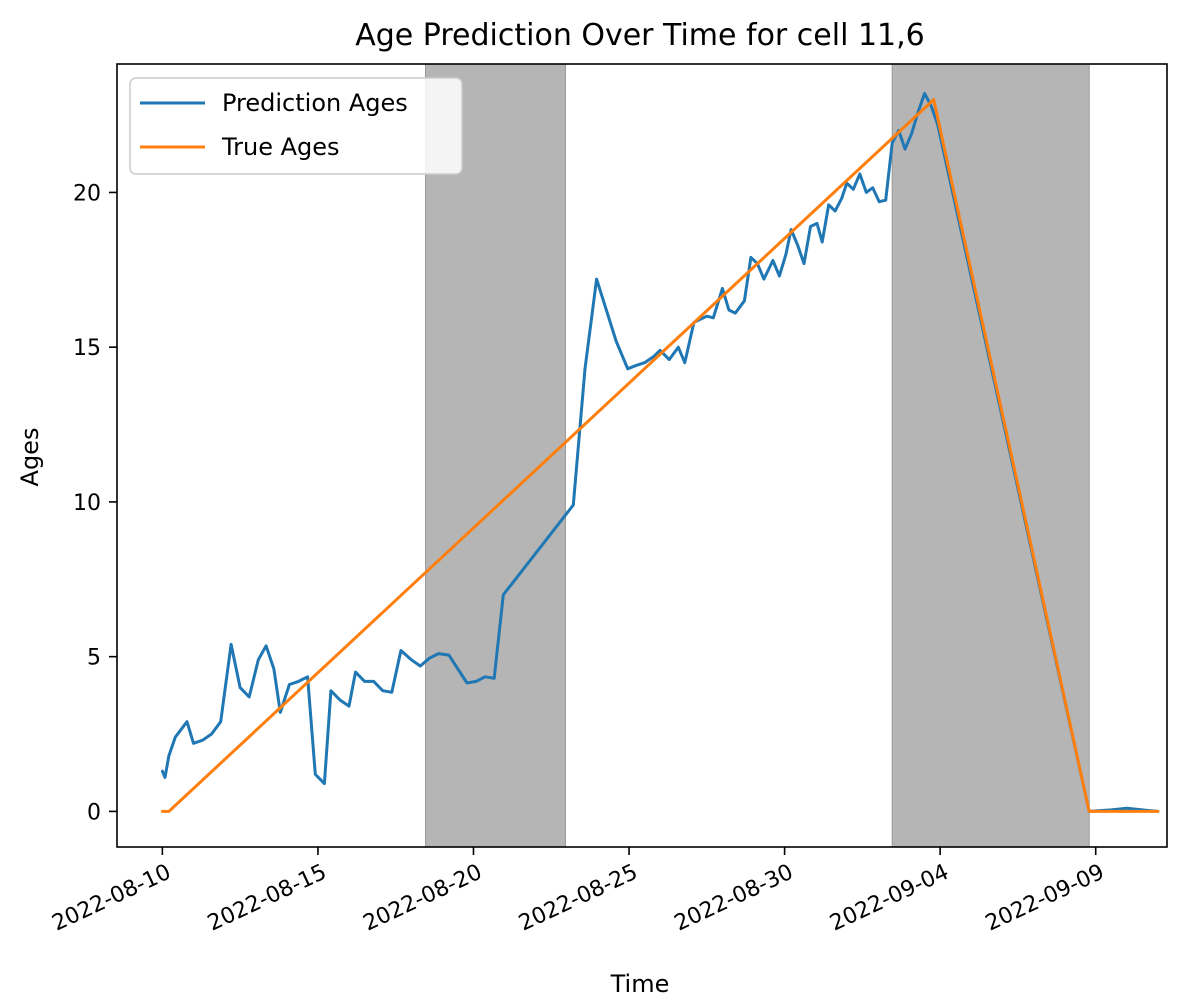  What do you see at coordinates (315, 103) in the screenshot?
I see `legend-label-prediction-ages: Prediction Ages` at bounding box center [315, 103].